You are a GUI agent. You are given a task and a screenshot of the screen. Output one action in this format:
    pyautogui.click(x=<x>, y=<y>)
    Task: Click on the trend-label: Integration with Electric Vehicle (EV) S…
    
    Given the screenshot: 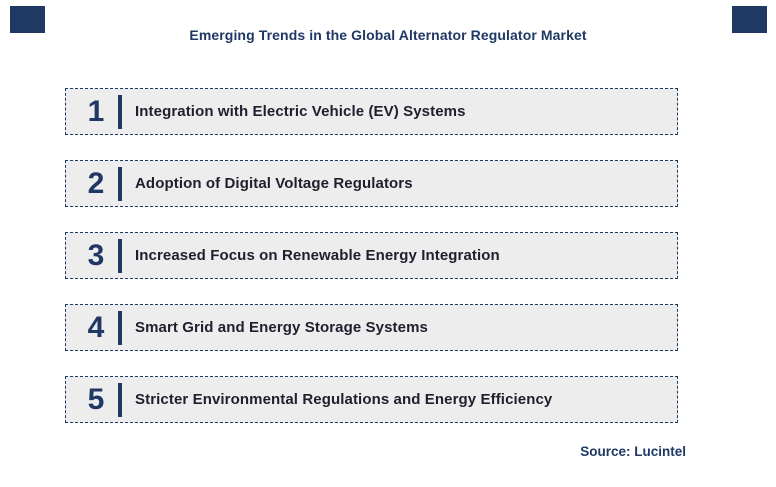 What is the action you would take?
    pyautogui.click(x=300, y=111)
    